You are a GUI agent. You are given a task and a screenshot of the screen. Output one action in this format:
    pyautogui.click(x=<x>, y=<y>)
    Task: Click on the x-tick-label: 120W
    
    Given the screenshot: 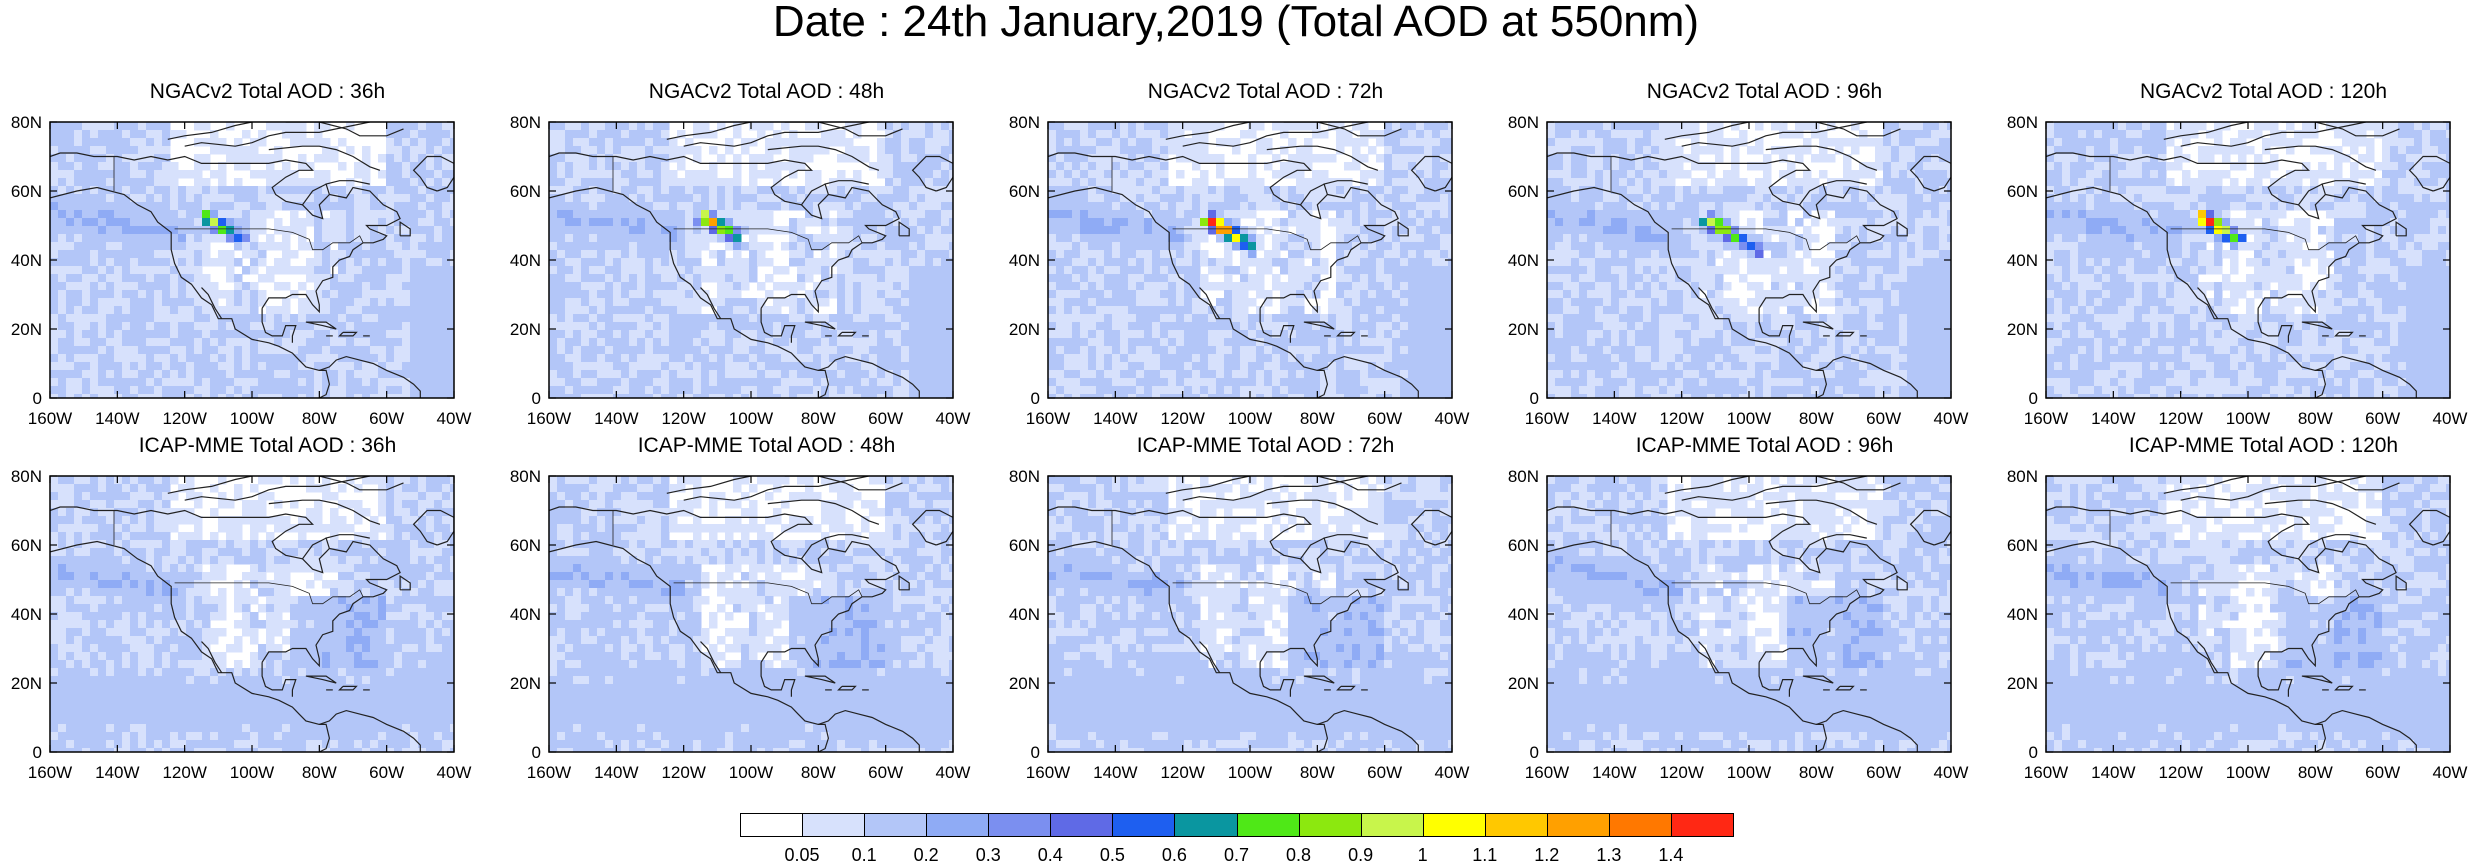 What is the action you would take?
    pyautogui.click(x=683, y=418)
    